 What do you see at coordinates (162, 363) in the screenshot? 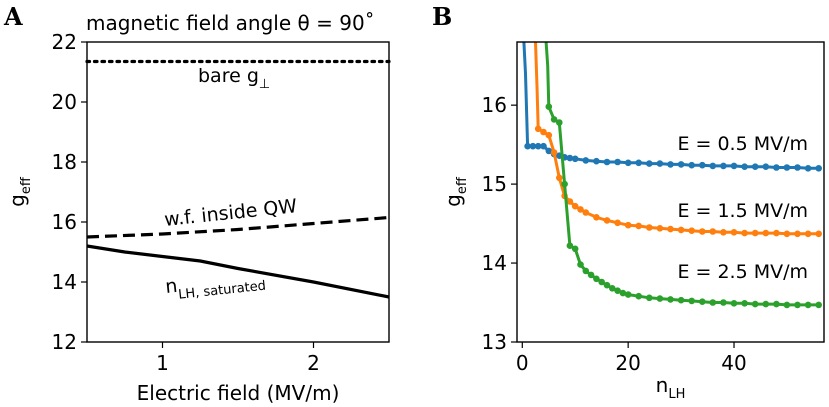
I see `x-tick-label: 1` at bounding box center [162, 363].